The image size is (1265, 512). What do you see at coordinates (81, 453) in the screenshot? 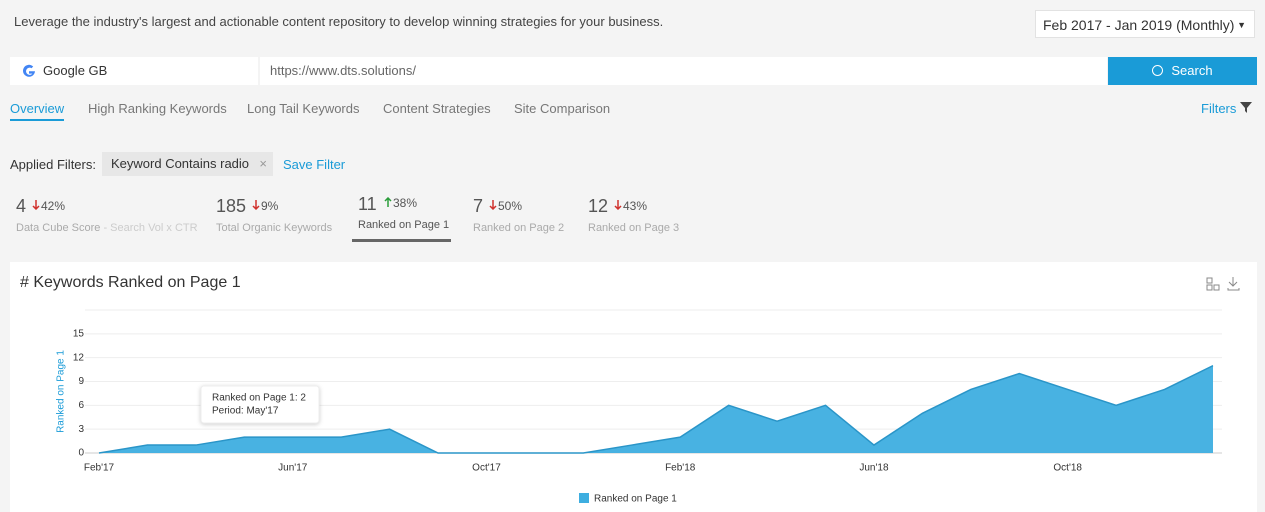
I see `y-tick-label: 0` at bounding box center [81, 453].